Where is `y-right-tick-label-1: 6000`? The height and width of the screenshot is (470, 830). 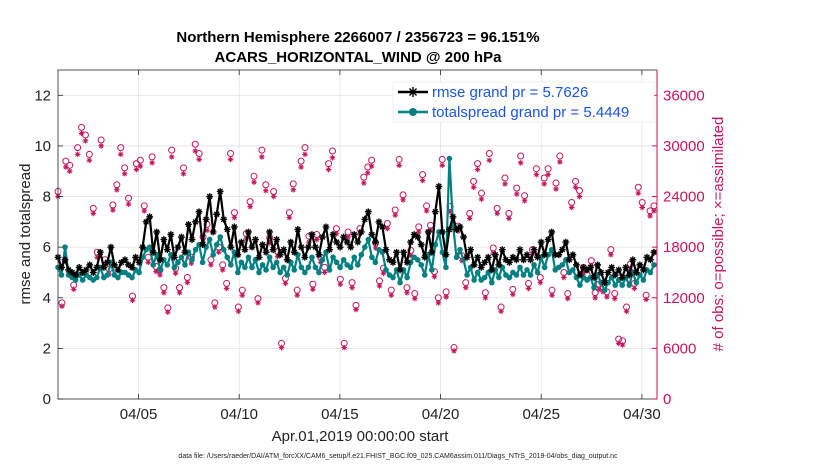 y-right-tick-label-1: 6000 is located at coordinates (679, 348).